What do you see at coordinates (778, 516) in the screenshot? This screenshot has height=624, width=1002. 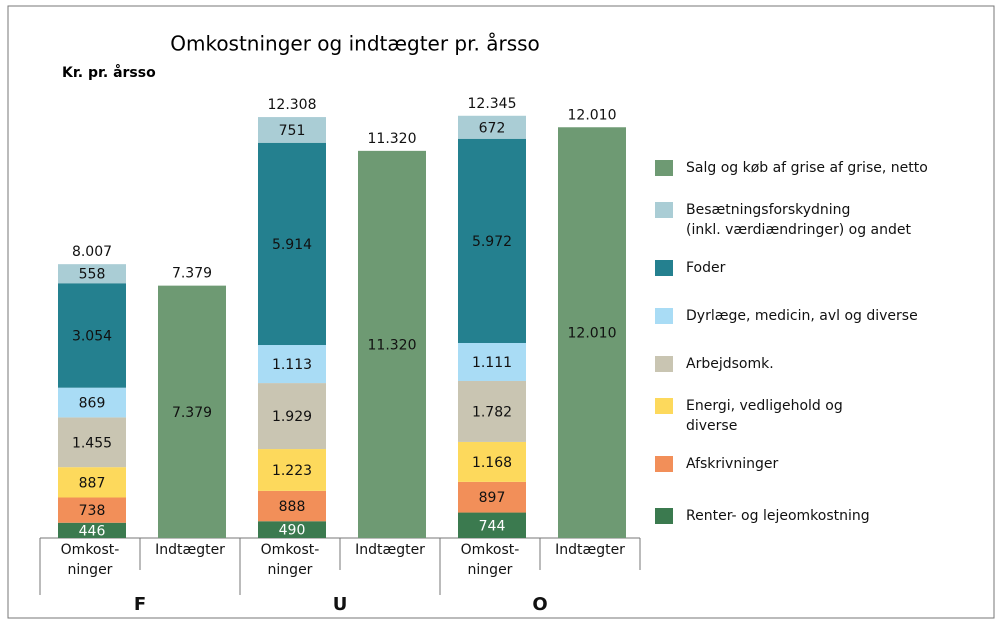 I see `legend-label: Renter- og lejeomkostning` at bounding box center [778, 516].